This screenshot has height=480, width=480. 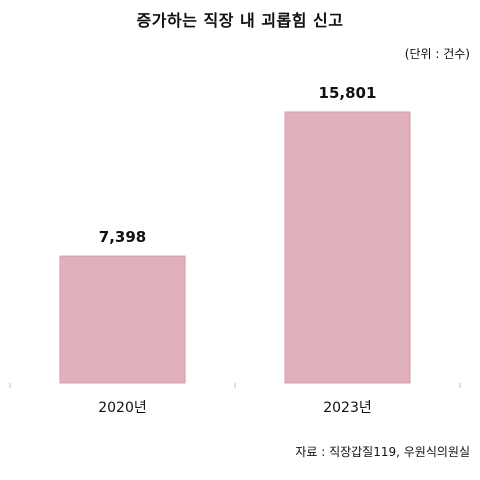 I want to click on x-tick-label-2: 2023년, so click(x=347, y=408).